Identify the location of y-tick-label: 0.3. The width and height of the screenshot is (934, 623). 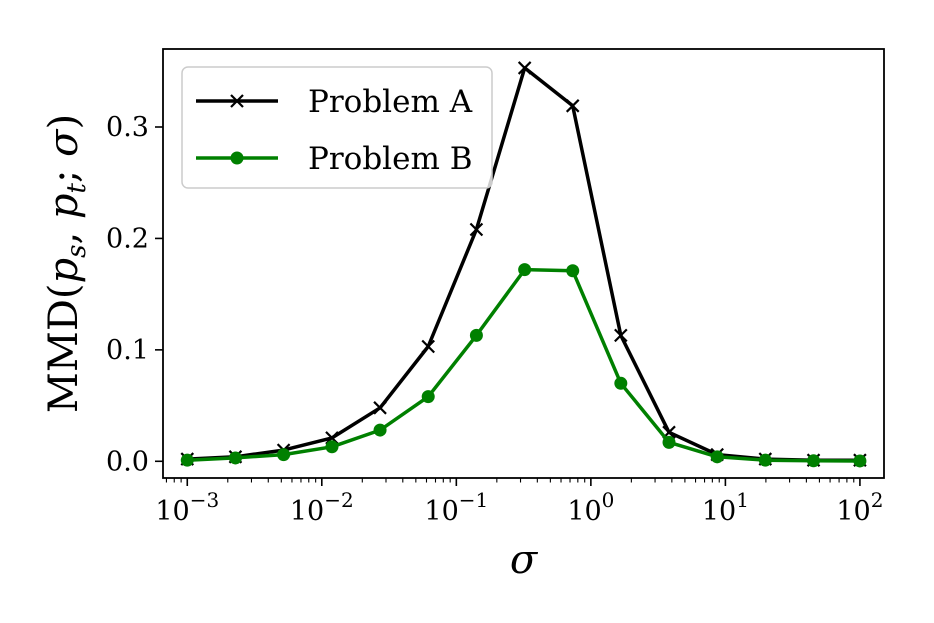
(127, 127).